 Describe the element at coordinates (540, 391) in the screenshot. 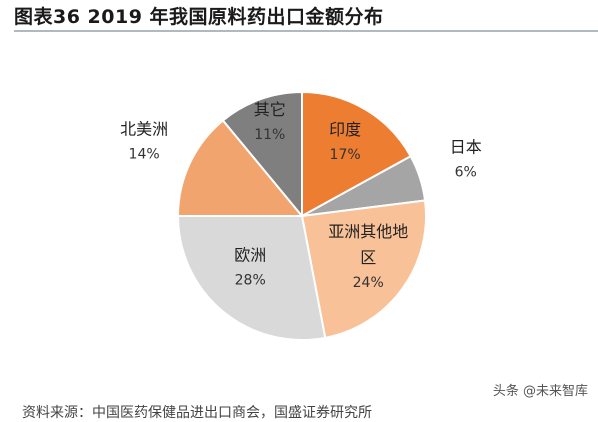

I see `watermark: 头条 @未来智库` at that location.